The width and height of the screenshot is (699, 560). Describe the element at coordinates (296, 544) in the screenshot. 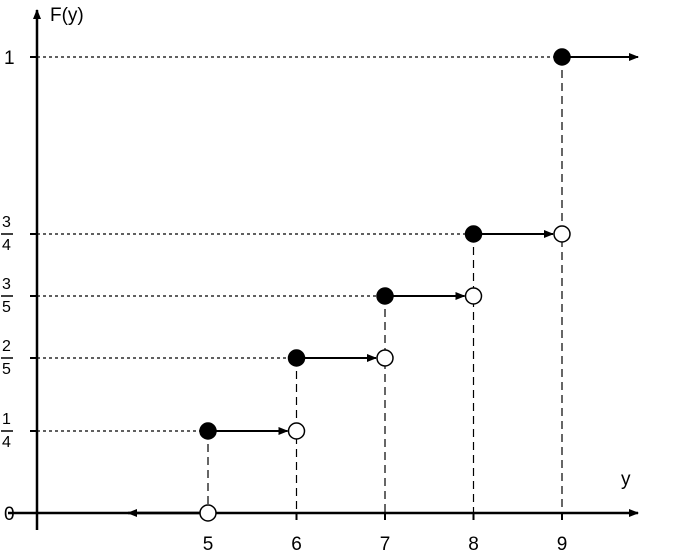

I see `x-tick-label: 6` at that location.